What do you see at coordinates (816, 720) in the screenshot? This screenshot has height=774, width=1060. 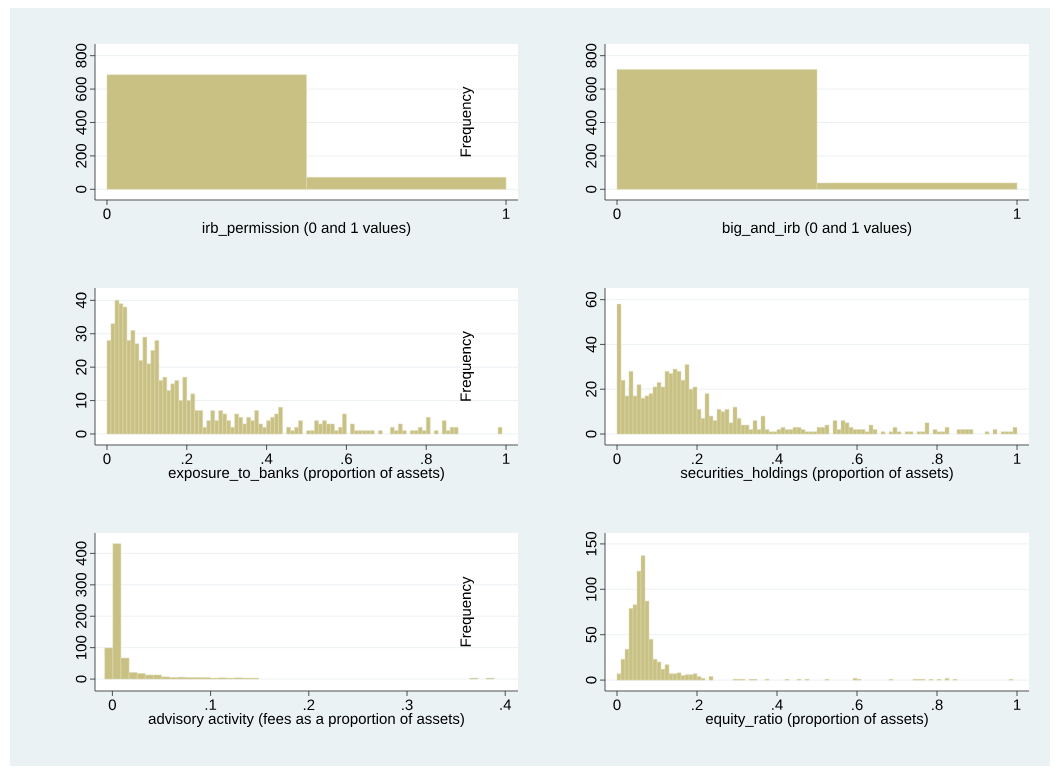 I see `x-axis-title: equity_ratio (proportion of assets)` at bounding box center [816, 720].